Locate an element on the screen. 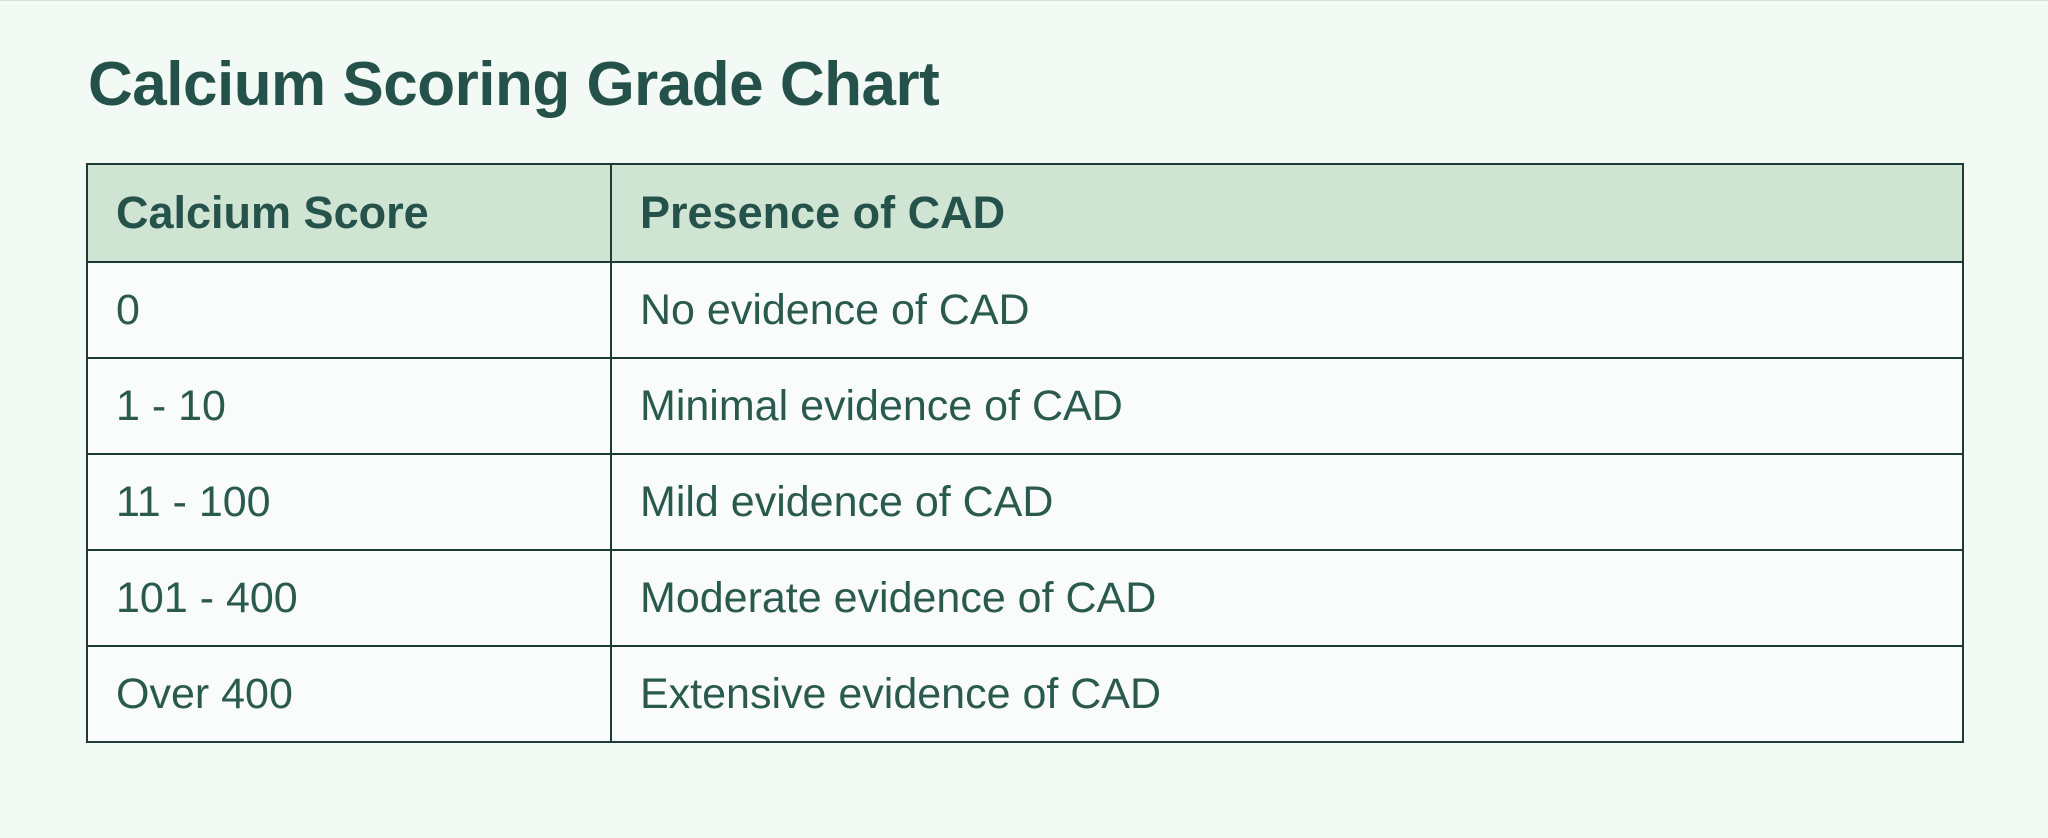 Image resolution: width=2048 pixels, height=838 pixels. table-row: 11 - 100 Mild evidence of CAD is located at coordinates (1025, 502).